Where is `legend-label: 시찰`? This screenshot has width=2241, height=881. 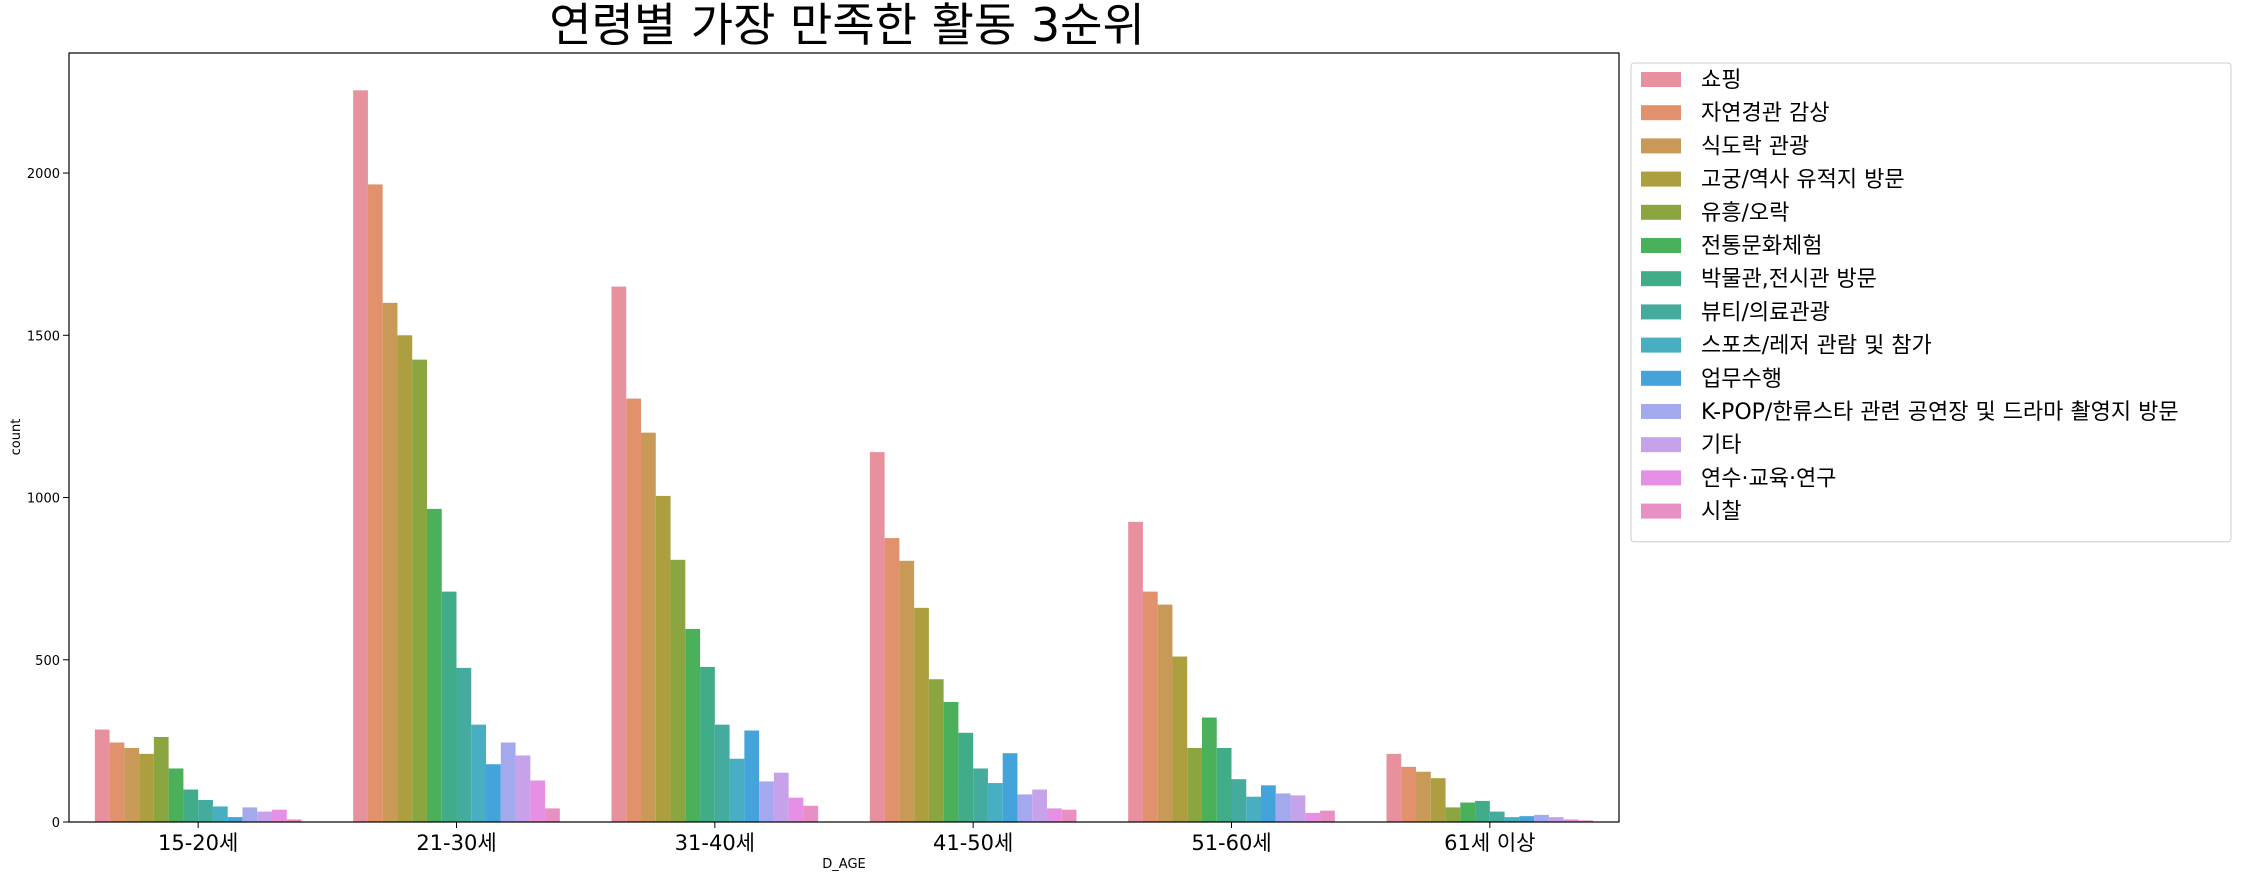 legend-label: 시찰 is located at coordinates (1721, 512).